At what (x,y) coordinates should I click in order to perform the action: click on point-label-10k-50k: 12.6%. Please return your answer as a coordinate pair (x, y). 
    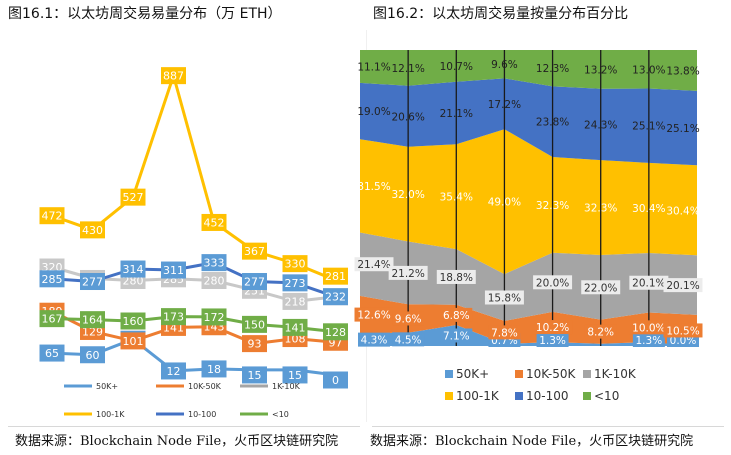
    Looking at the image, I should click on (373, 316).